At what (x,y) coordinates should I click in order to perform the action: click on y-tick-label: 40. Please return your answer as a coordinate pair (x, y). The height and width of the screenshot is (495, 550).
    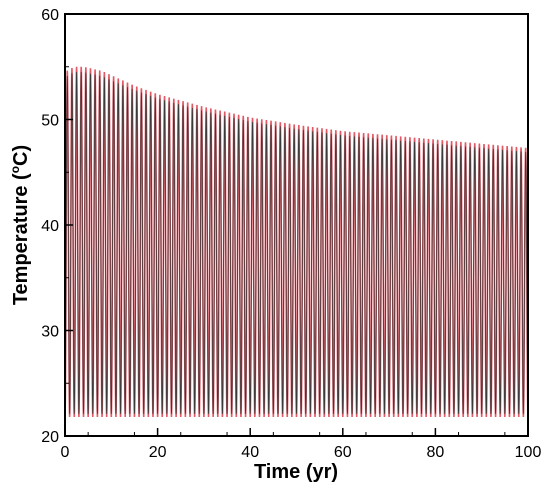
    Looking at the image, I should click on (50, 226).